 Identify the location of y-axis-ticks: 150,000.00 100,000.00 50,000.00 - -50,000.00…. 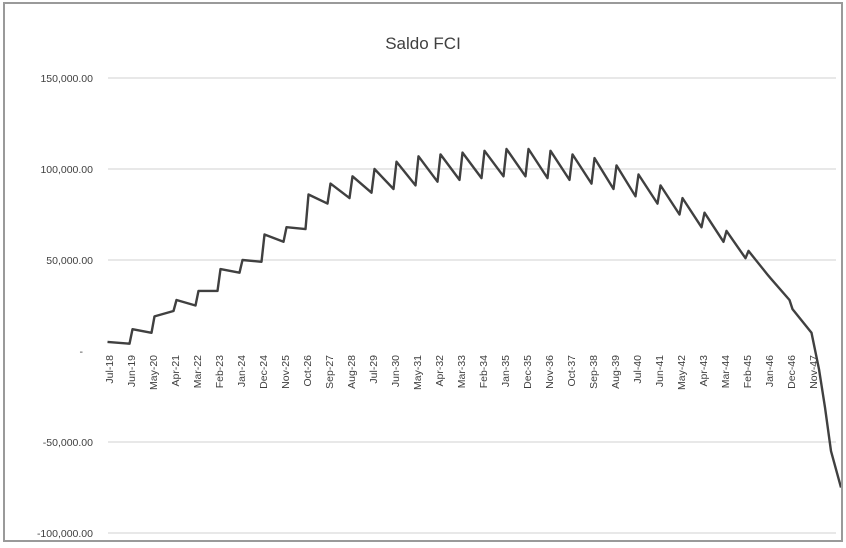
(65, 306).